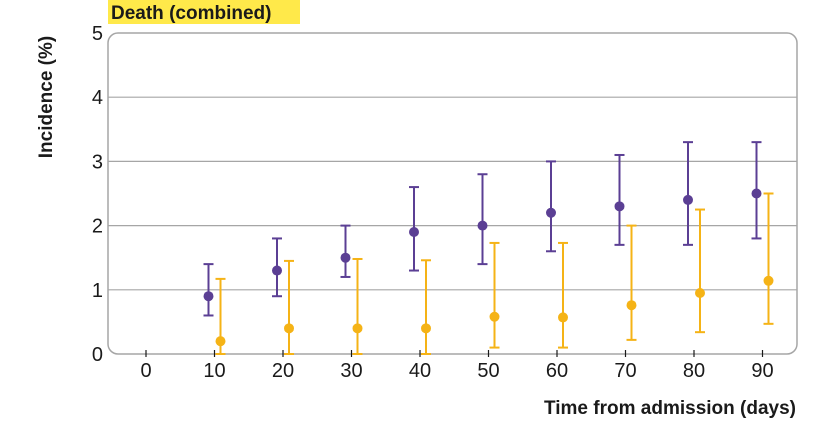 This screenshot has height=426, width=819. Describe the element at coordinates (488, 371) in the screenshot. I see `x-tick-label: 50` at that location.